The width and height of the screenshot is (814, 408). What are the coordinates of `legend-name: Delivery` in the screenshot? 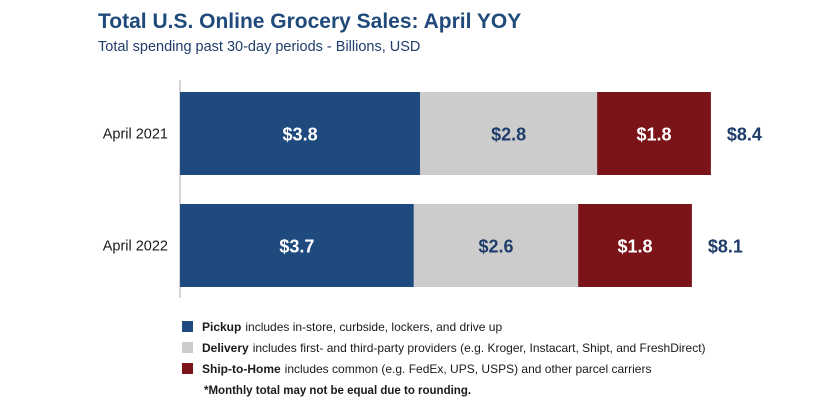 It's located at (225, 347).